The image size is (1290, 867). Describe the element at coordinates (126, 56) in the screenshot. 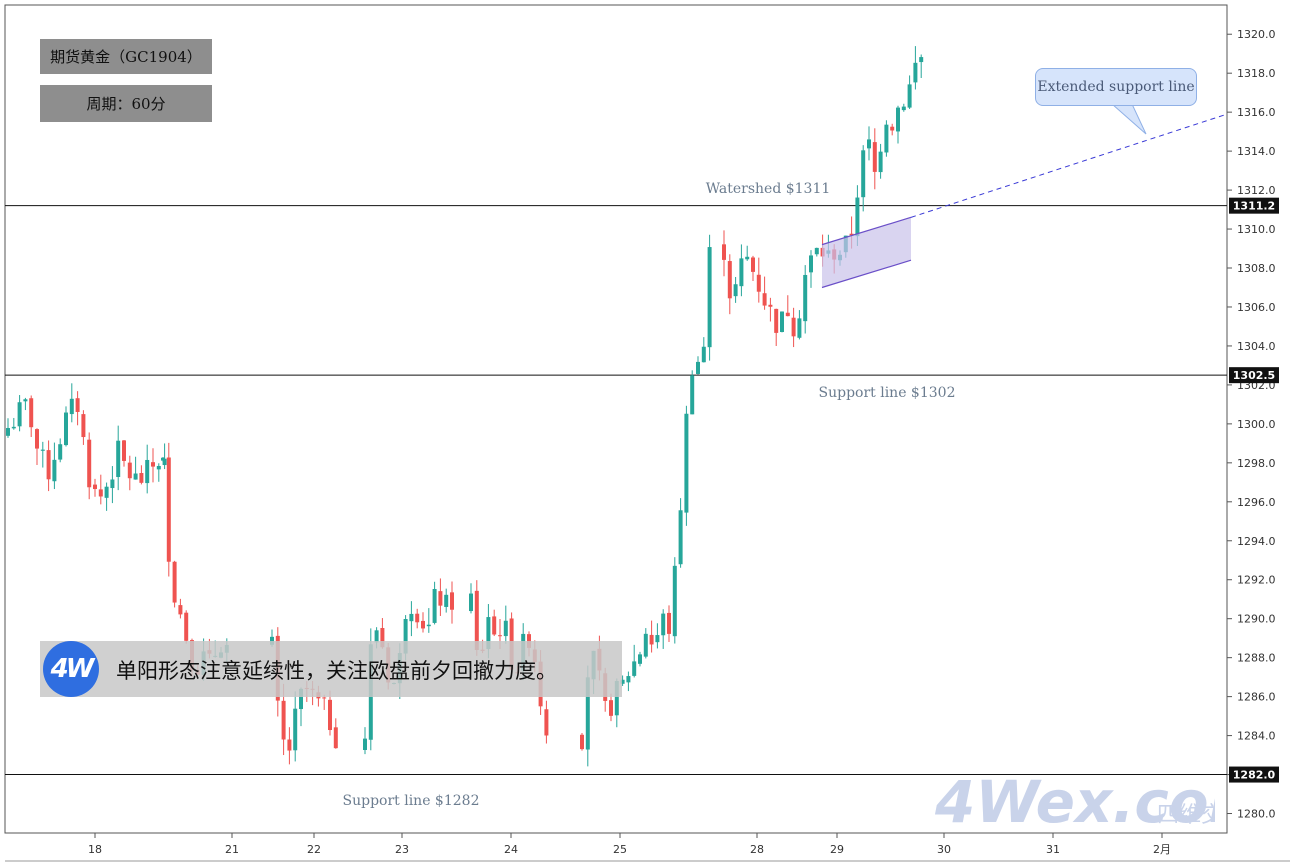

I see `instrument-label: 期货黄金（GC1904）` at that location.